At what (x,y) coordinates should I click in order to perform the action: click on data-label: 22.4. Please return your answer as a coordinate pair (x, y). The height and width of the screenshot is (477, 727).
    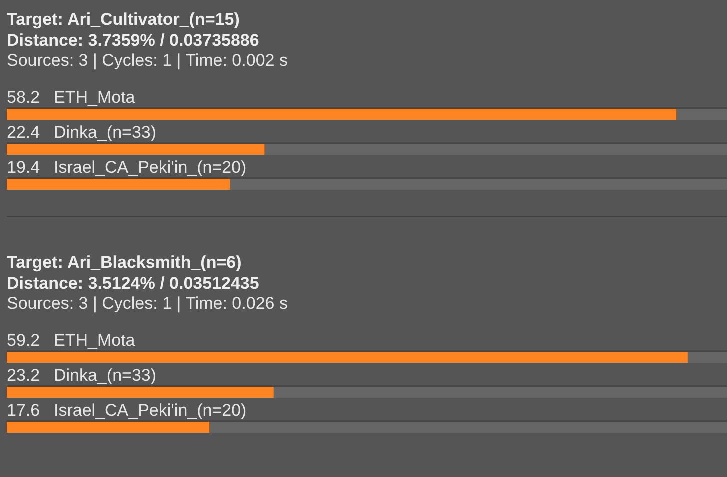
    Looking at the image, I should click on (23, 132).